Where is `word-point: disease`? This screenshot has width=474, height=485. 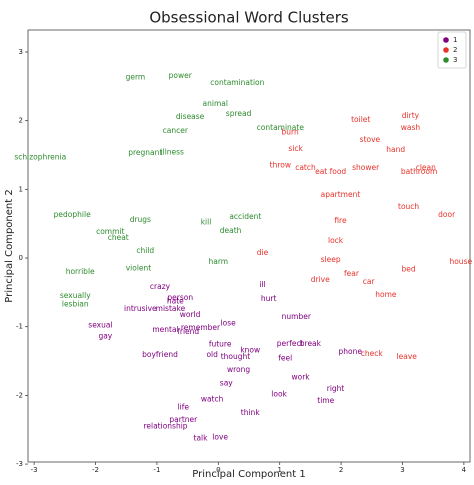
word-point: disease is located at coordinates (190, 116).